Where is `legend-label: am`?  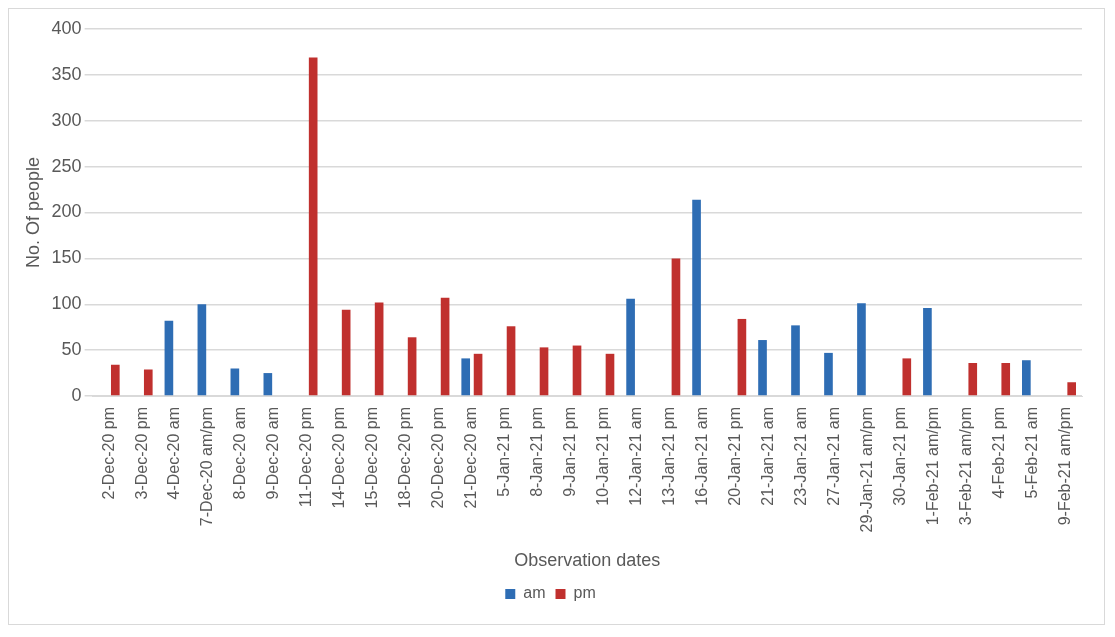
legend-label: am is located at coordinates (534, 593).